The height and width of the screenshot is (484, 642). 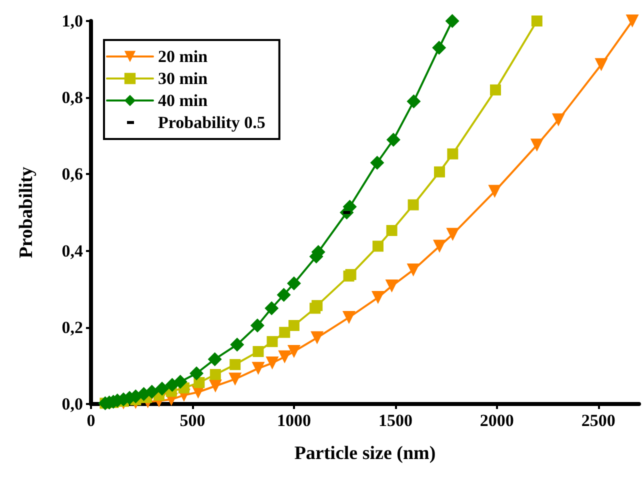 I want to click on y-tick-label: 0,2, so click(x=72, y=327).